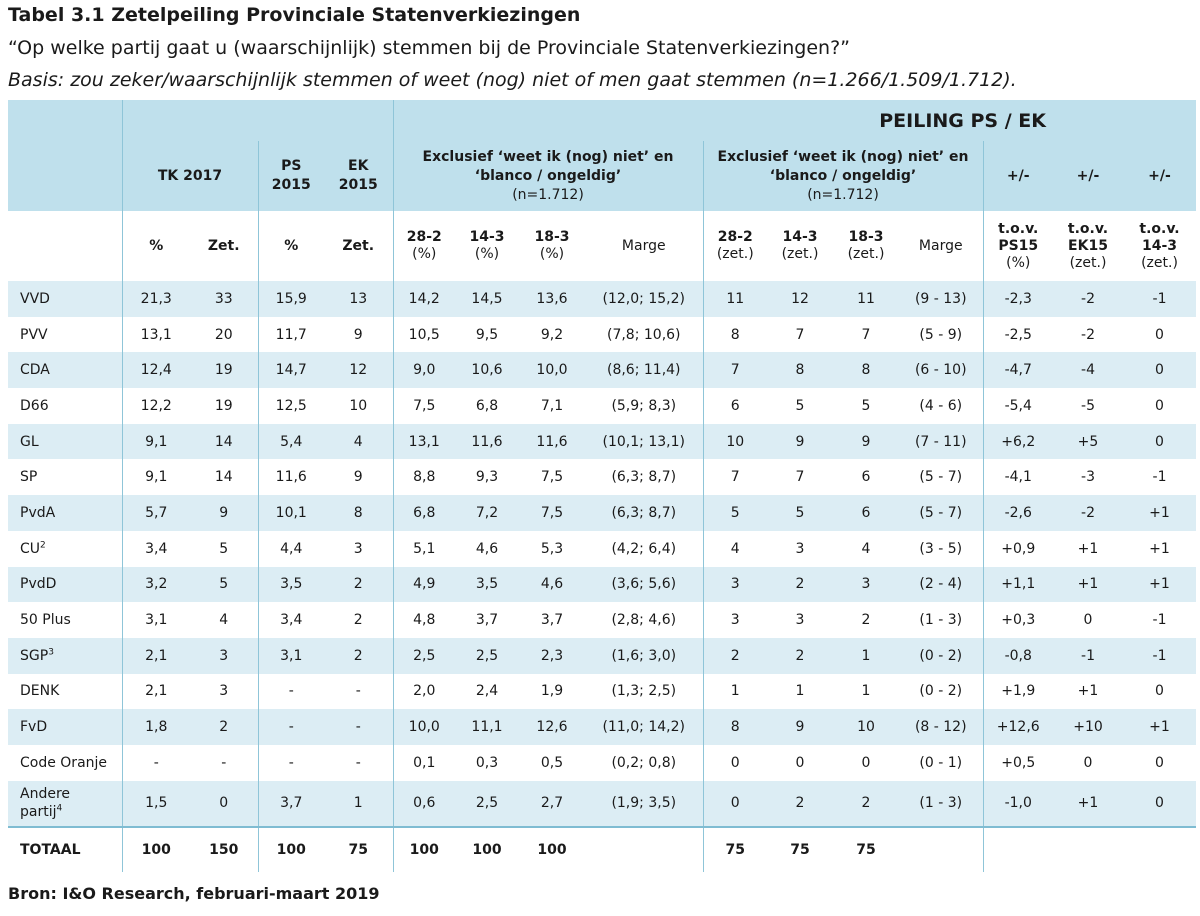  I want to click on table-cell: 0,5, so click(552, 762).